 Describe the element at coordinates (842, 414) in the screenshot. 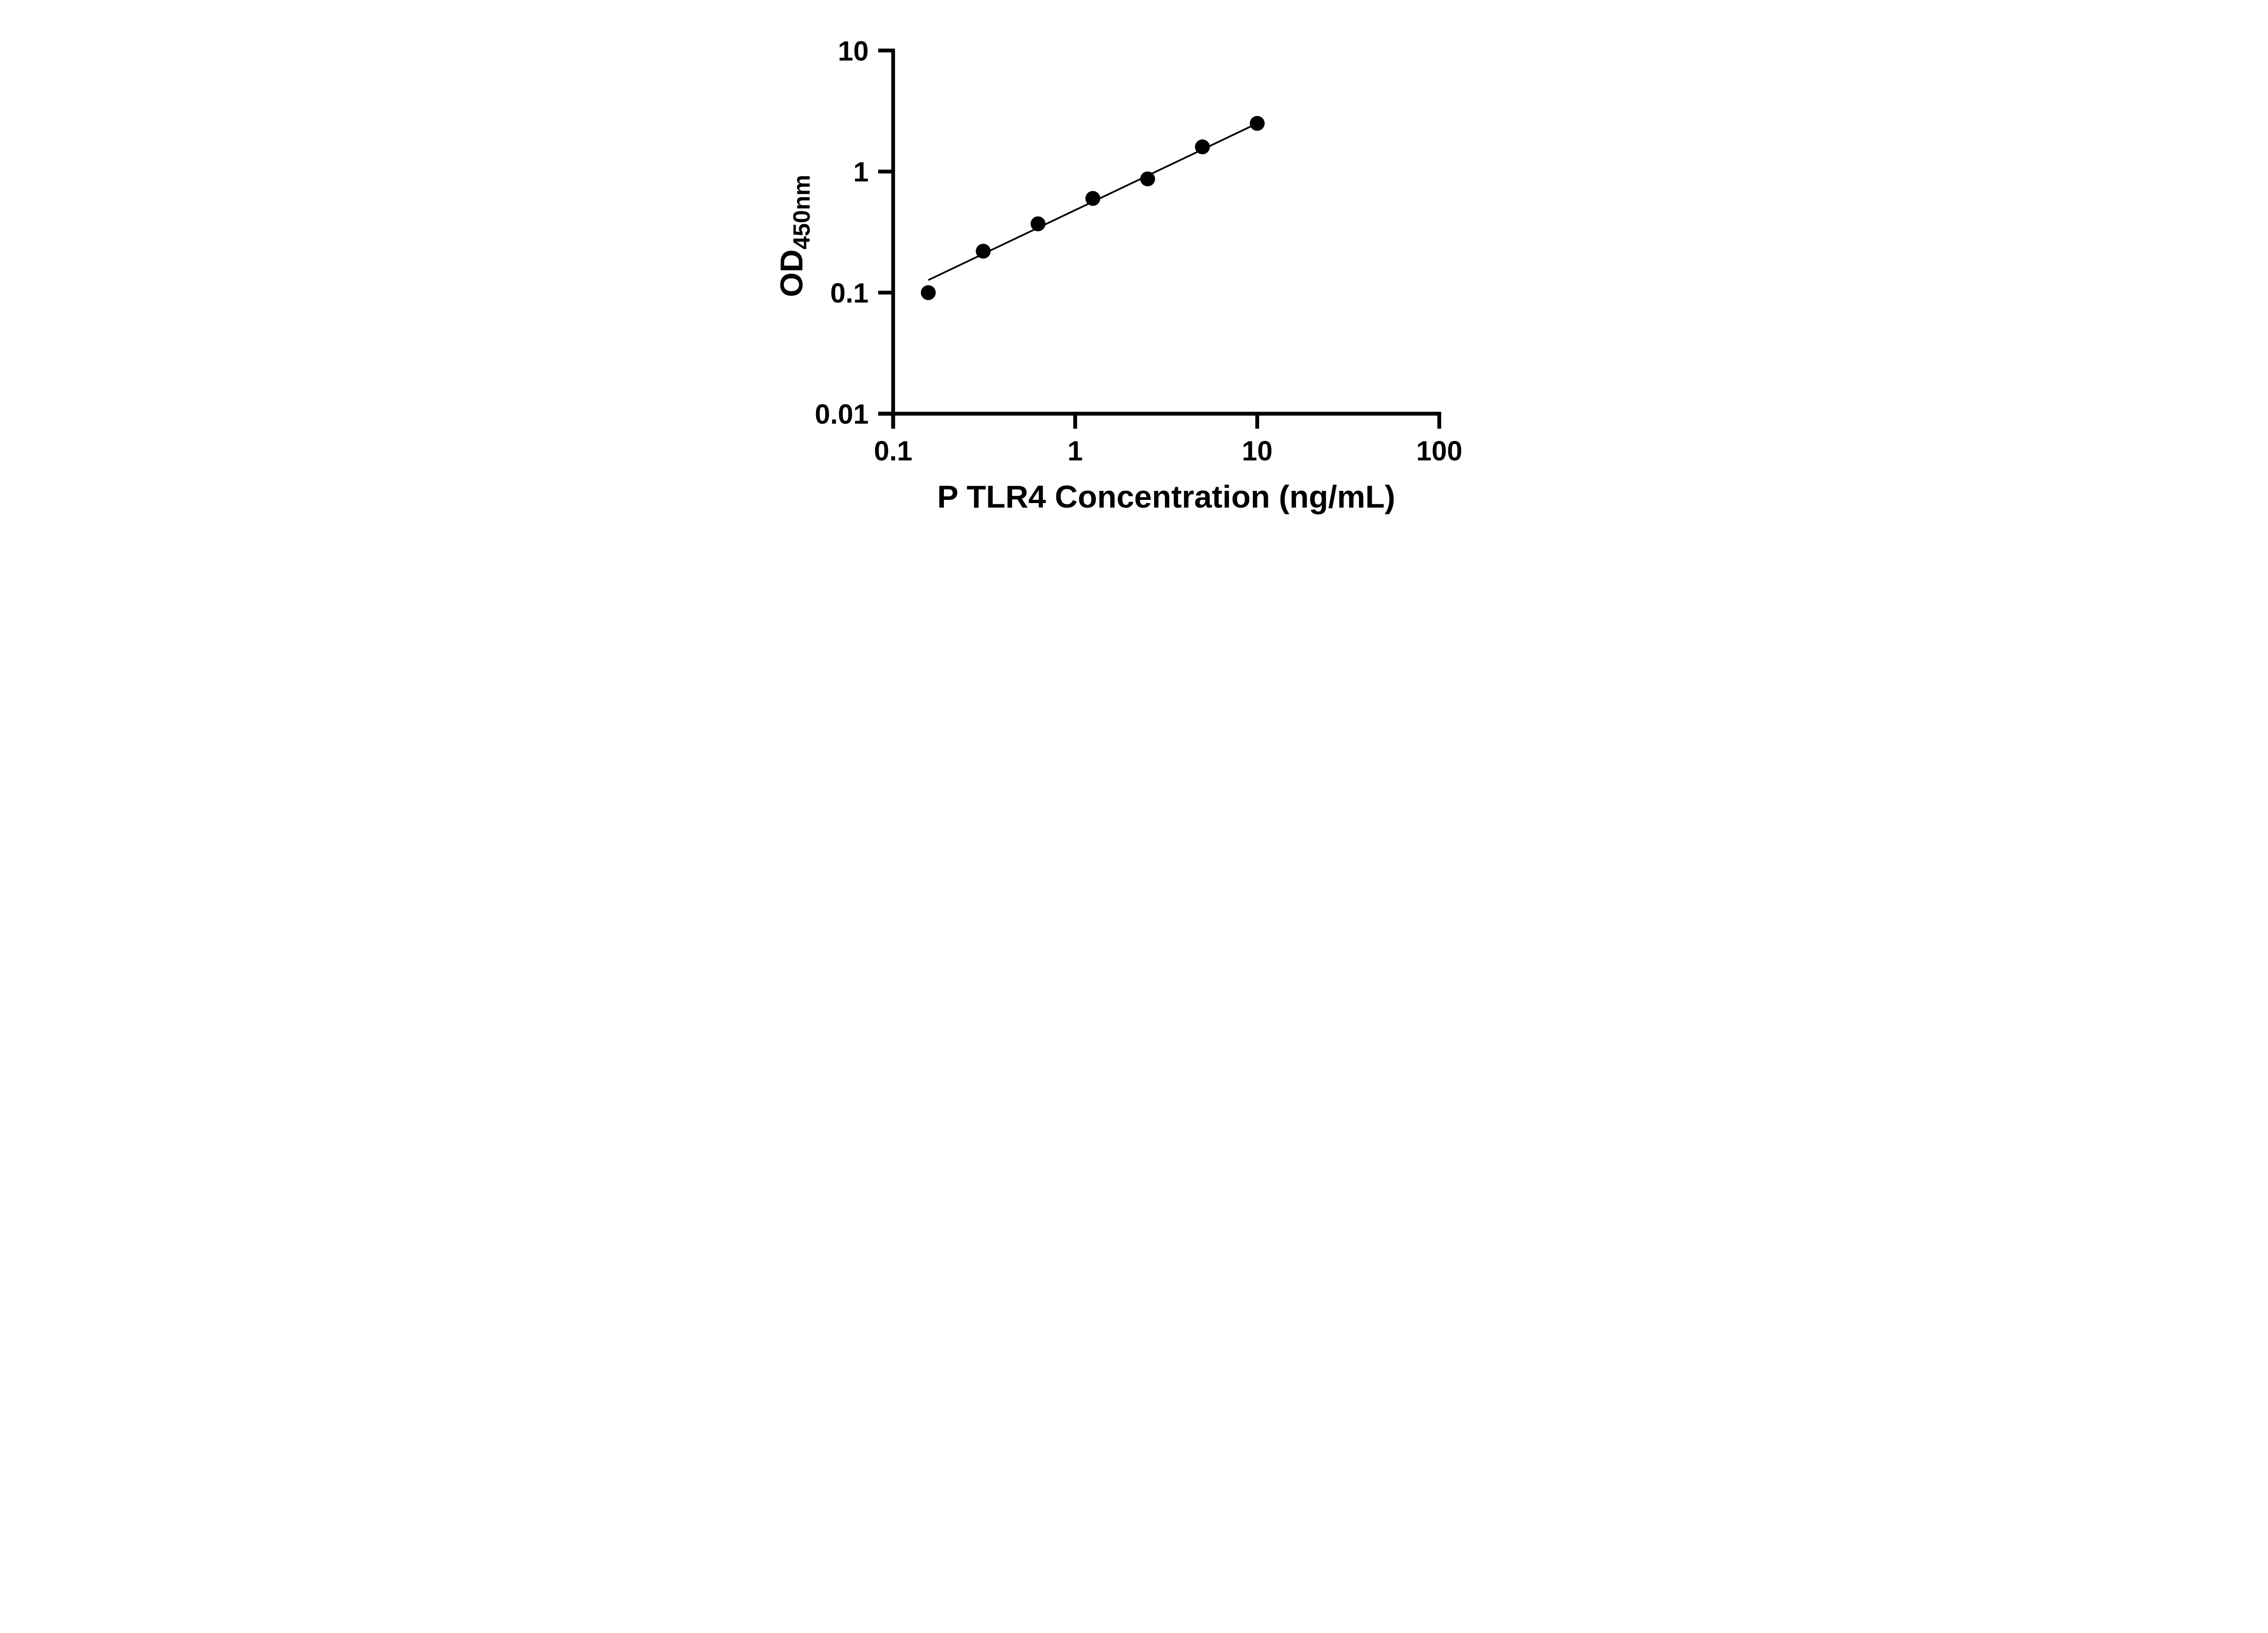

I see `y-tick-label: 0.01` at that location.